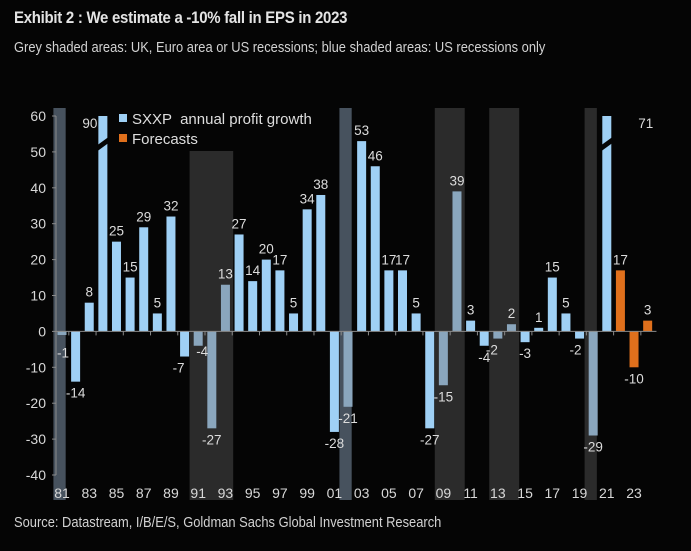 The height and width of the screenshot is (551, 691). I want to click on data-label: 8, so click(89, 292).